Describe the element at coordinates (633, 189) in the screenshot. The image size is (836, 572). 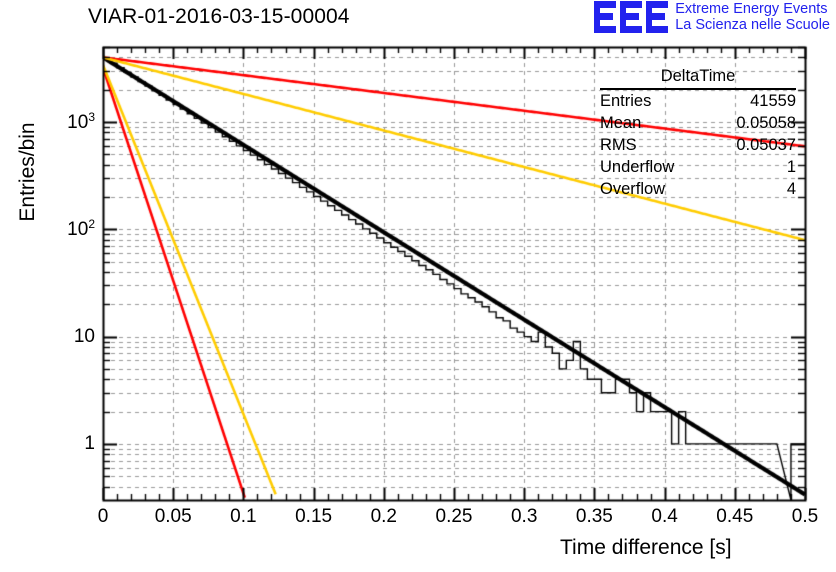
I see `statistics-key-overflow: Overflow` at that location.